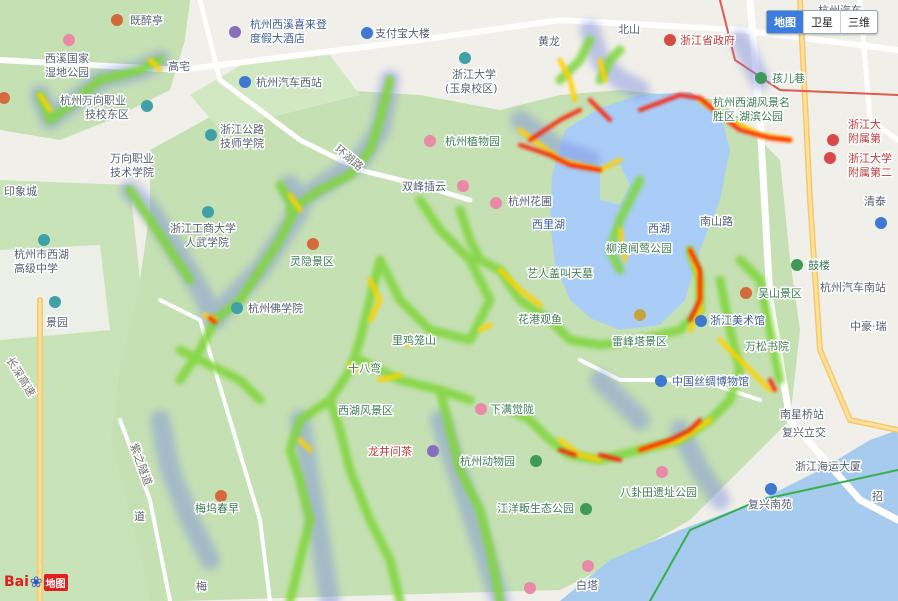 This screenshot has height=601, width=898. I want to click on label-xiamanjue: 下满觉陇, so click(512, 409).